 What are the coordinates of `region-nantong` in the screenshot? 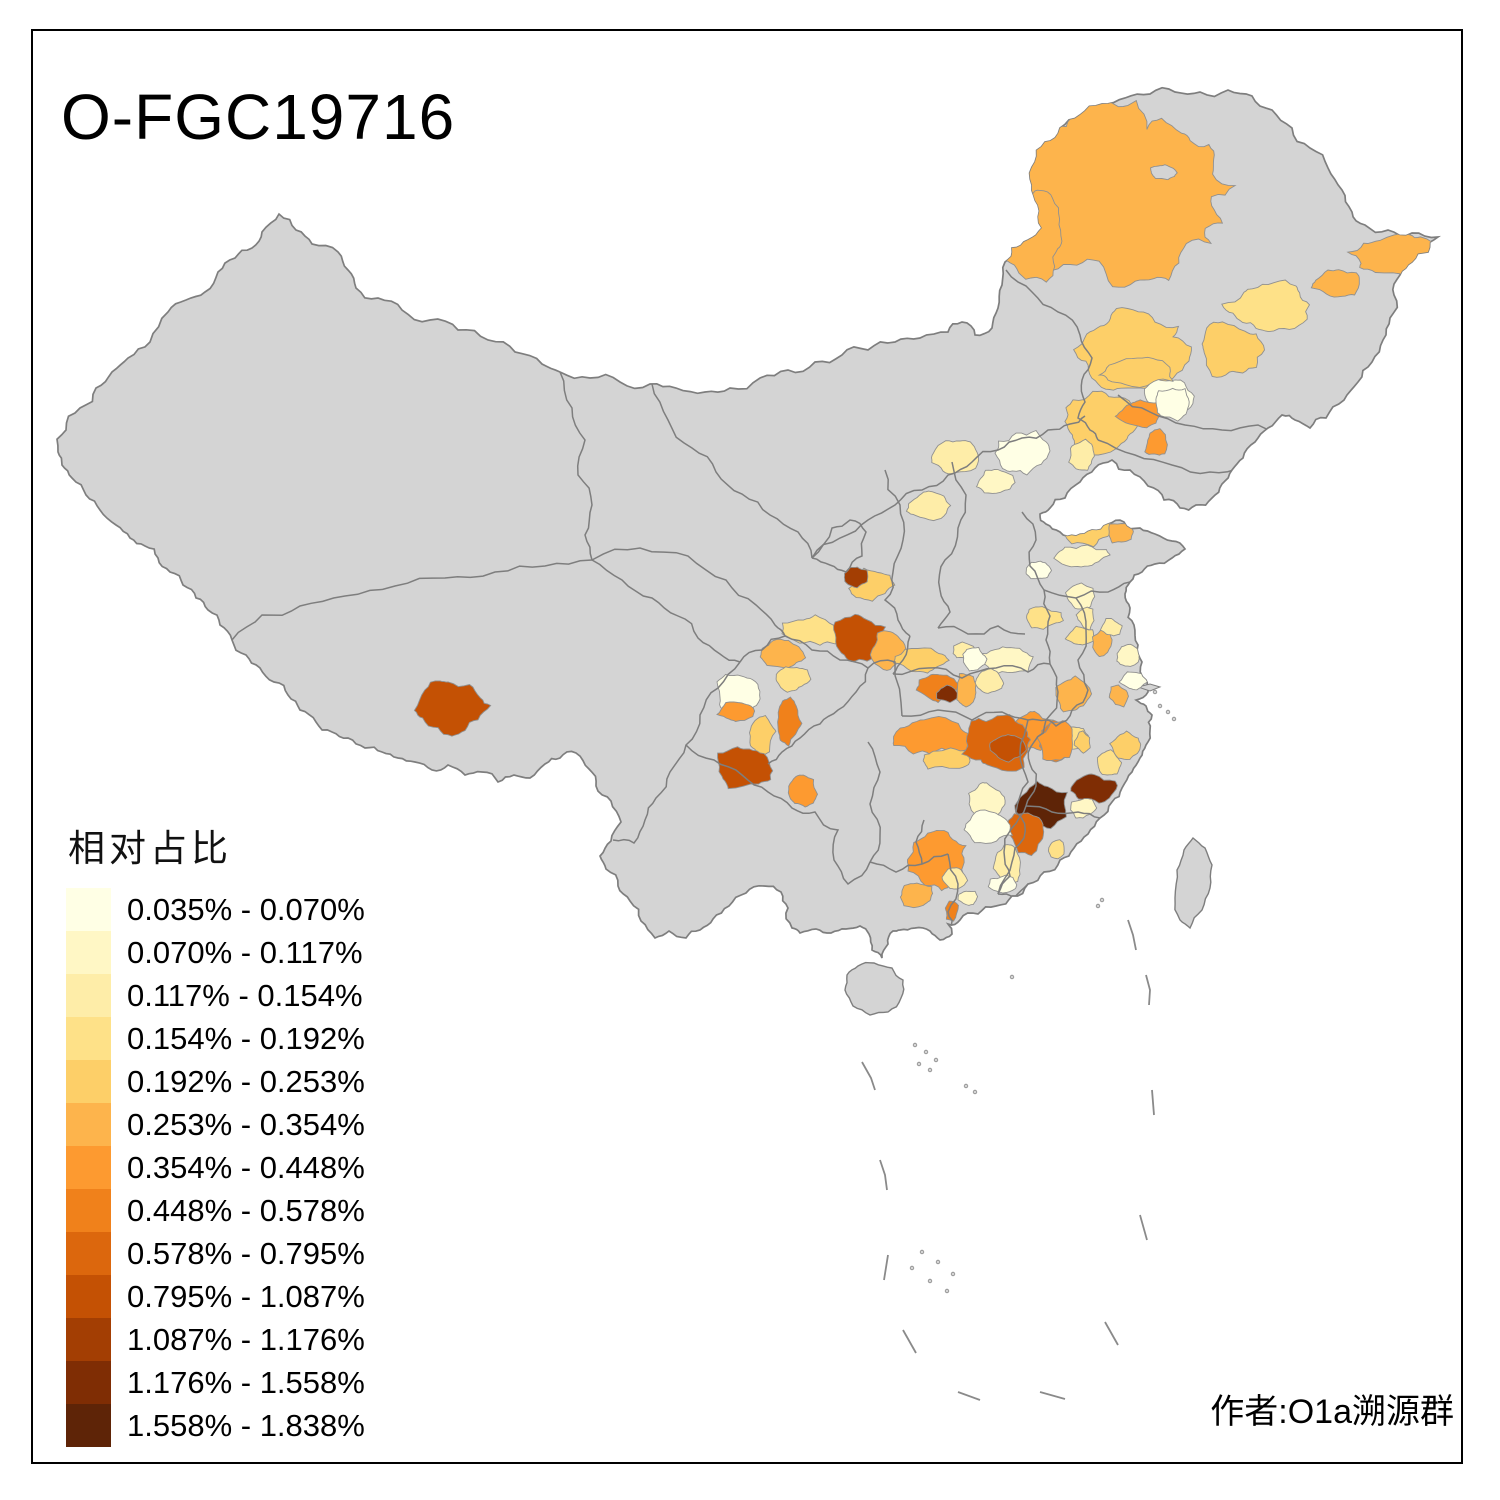 It's located at (1080, 635).